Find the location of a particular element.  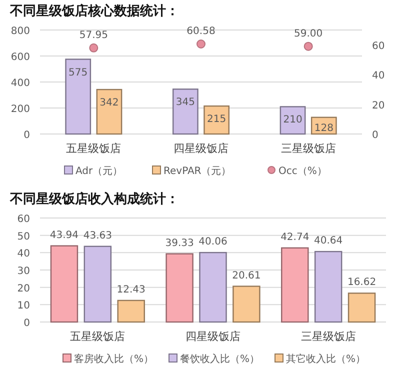

y-tick-label: 40 is located at coordinates (23, 254).